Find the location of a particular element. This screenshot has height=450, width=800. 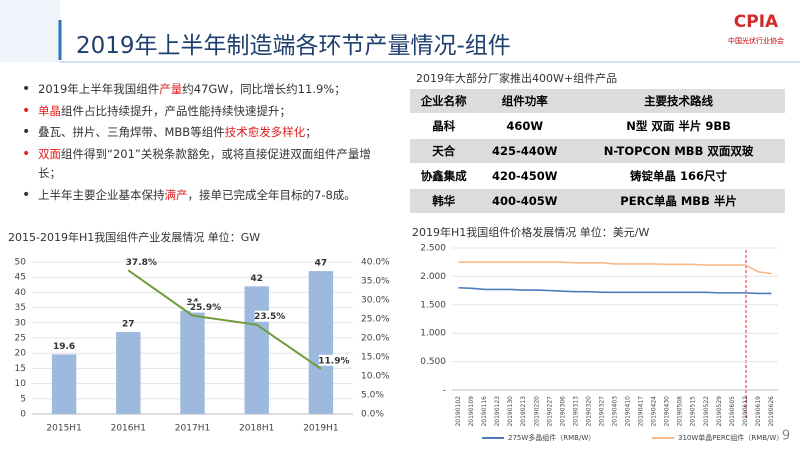

chart-title: 2019年H1我国组件价格发展情况 单位：美元/W is located at coordinates (530, 232).